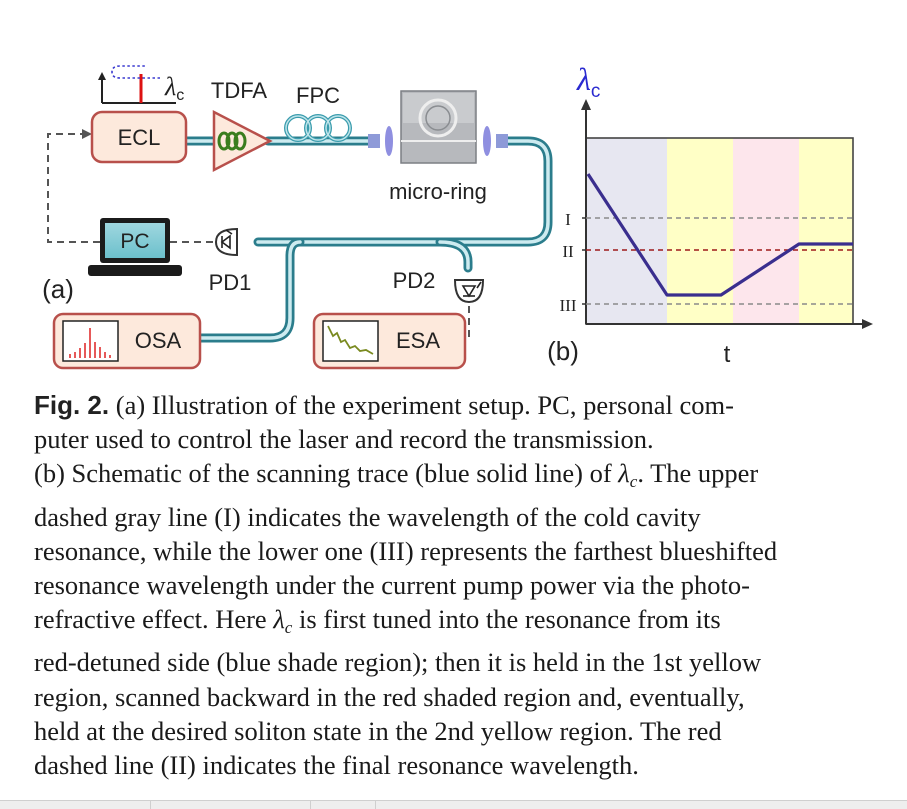 Image resolution: width=907 pixels, height=809 pixels. Describe the element at coordinates (418, 340) in the screenshot. I see `esa-label: ESA` at that location.